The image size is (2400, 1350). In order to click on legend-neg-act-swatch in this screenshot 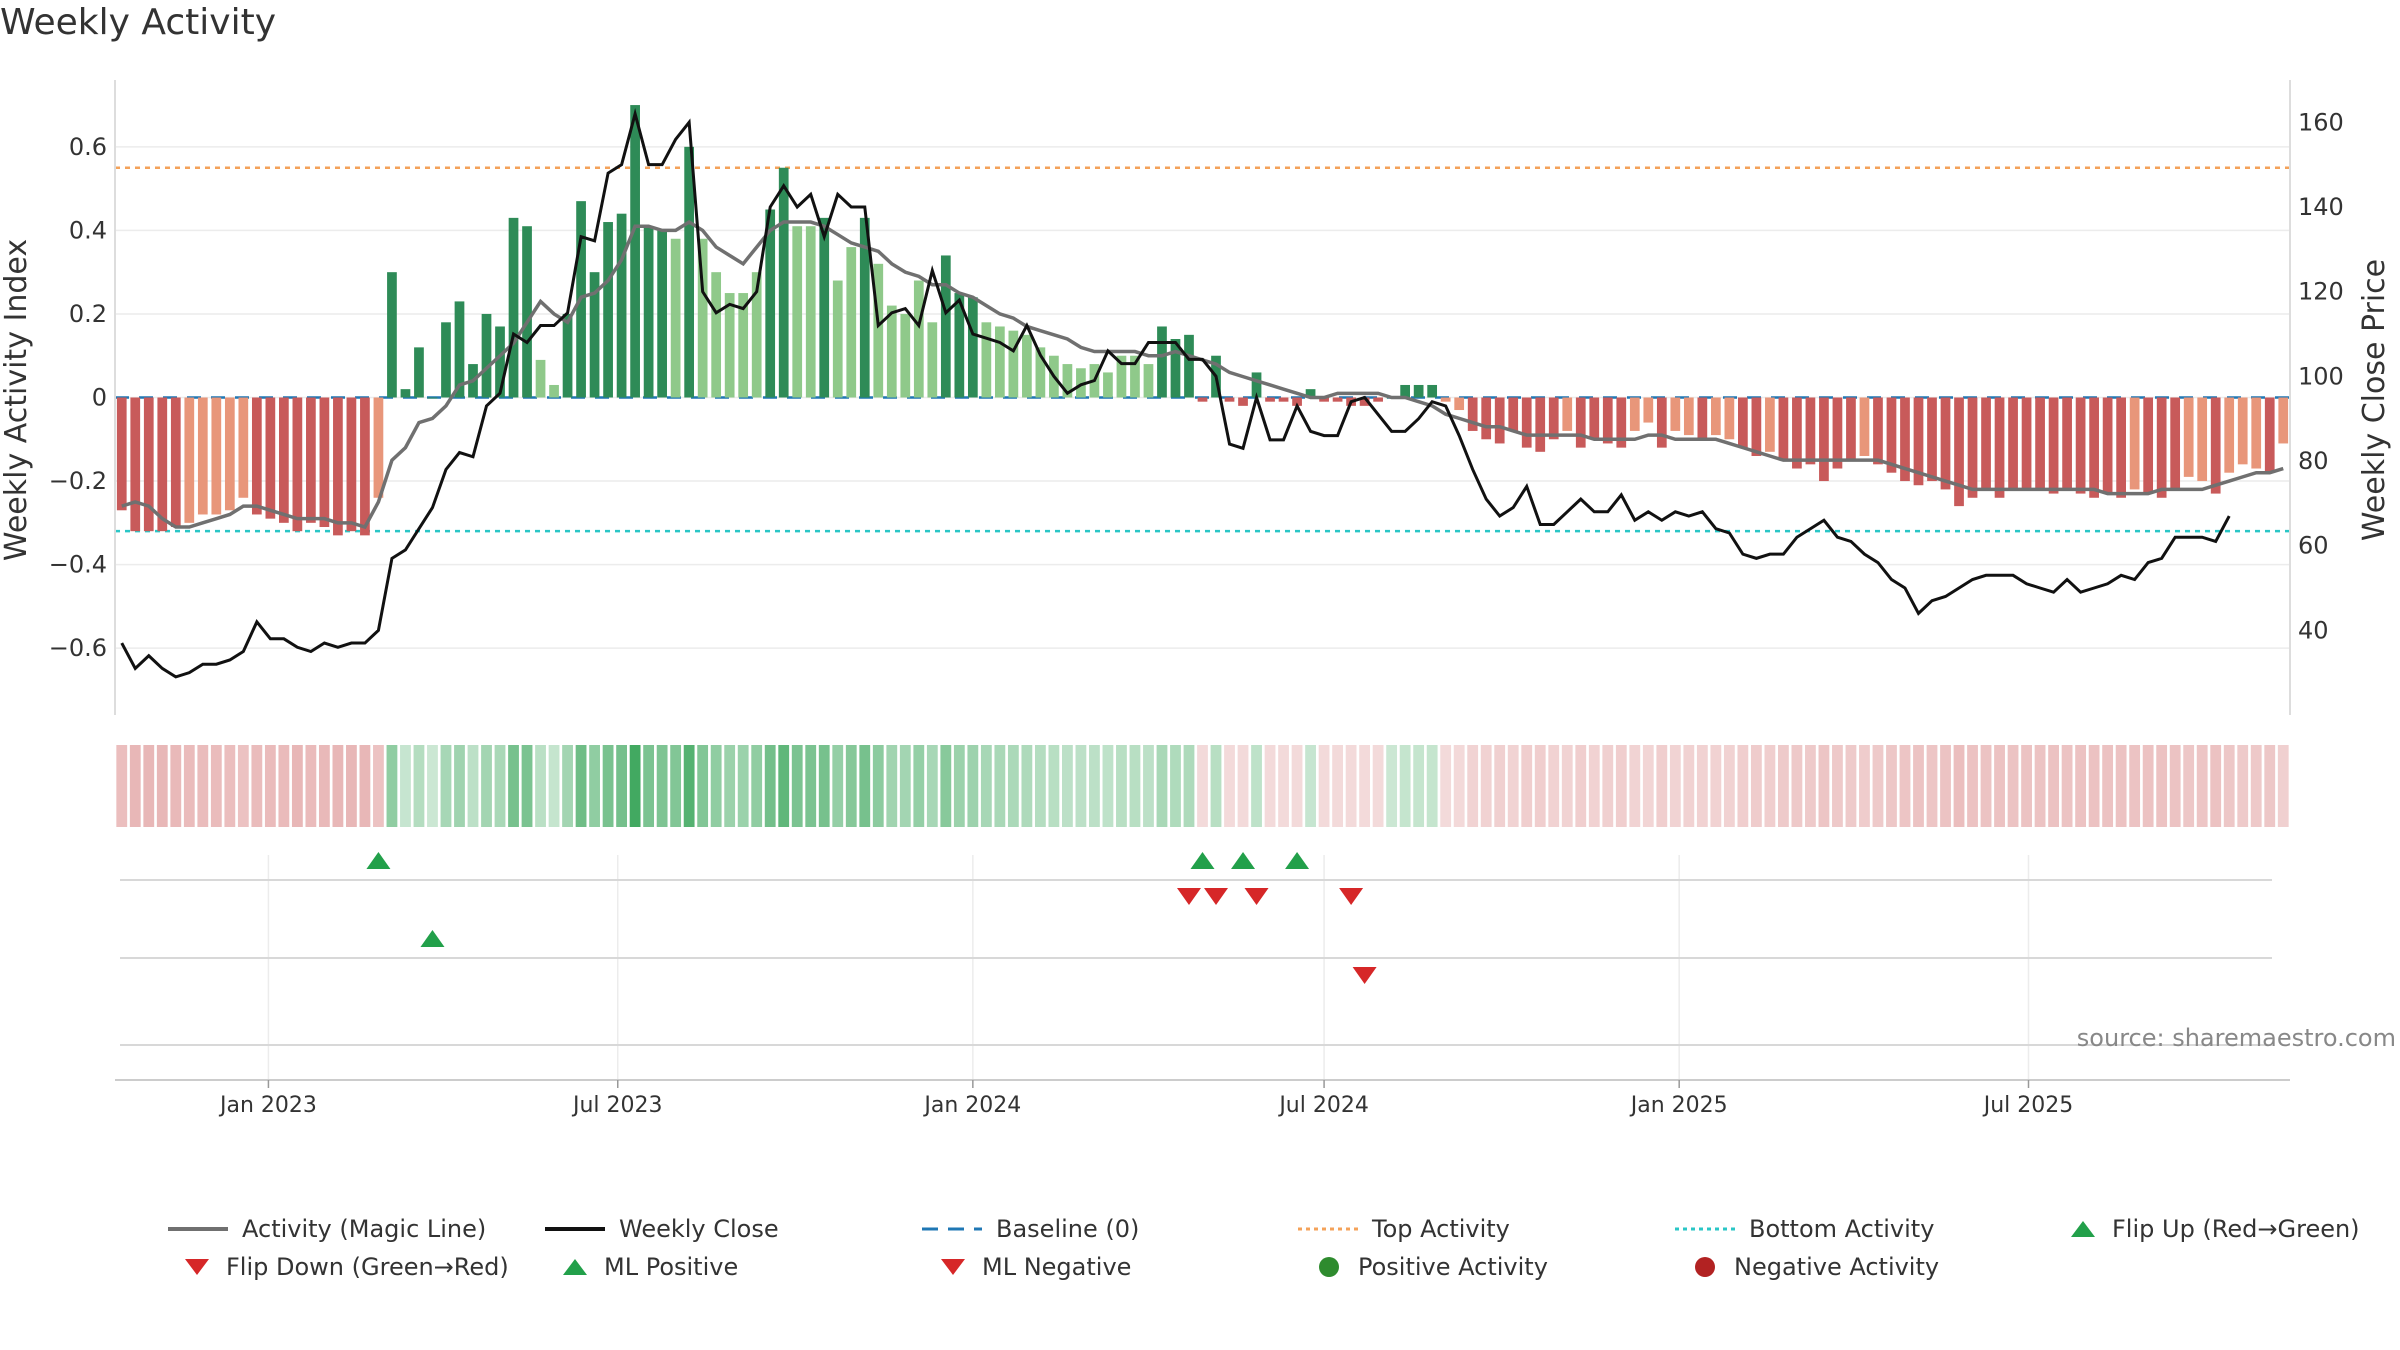, I will do `click(1705, 1267)`.